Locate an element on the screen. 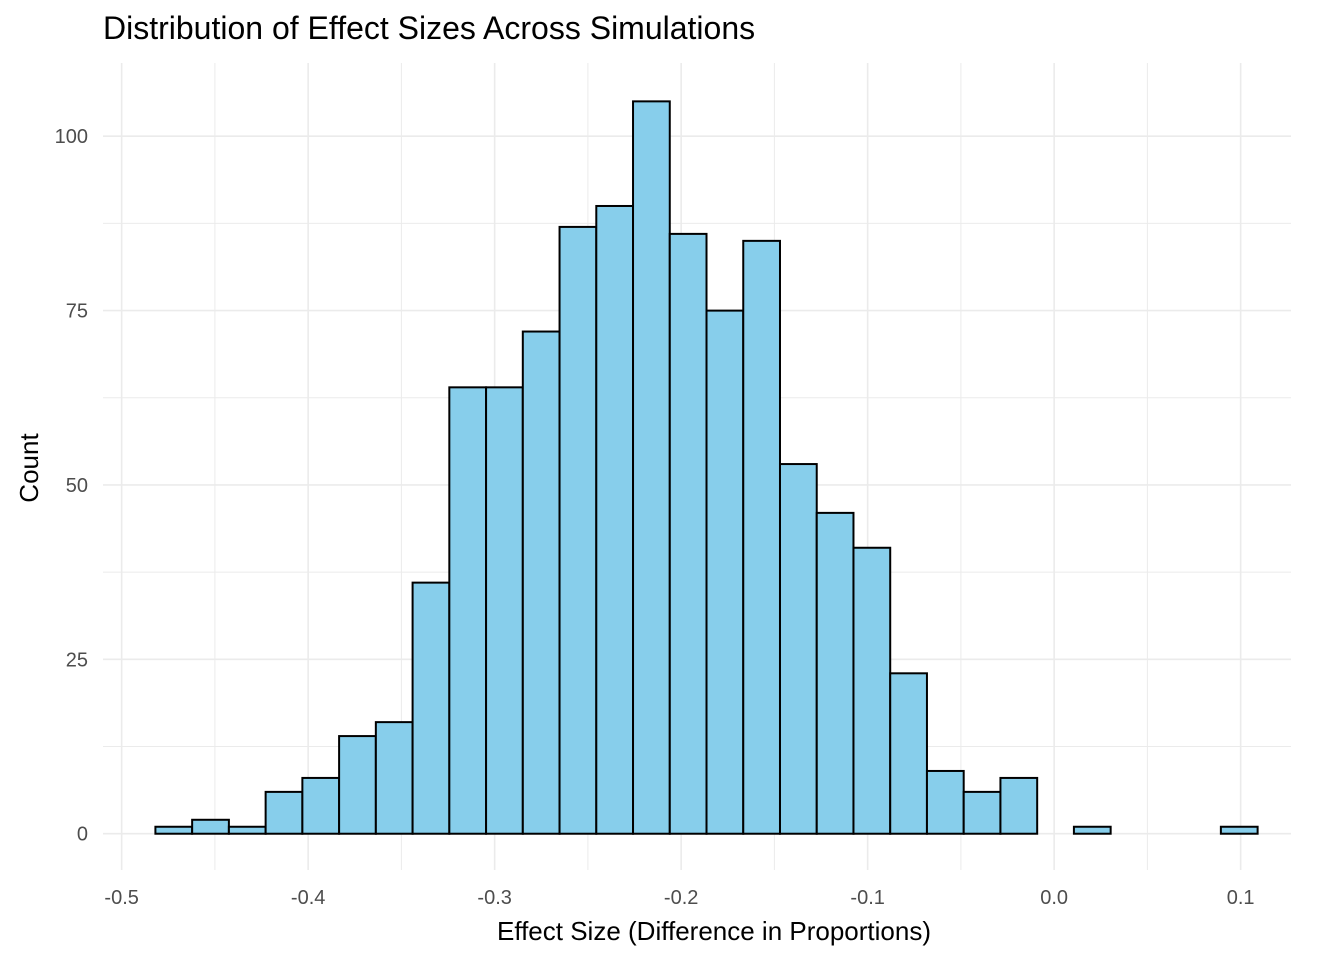  x-tick-label: 0.1 is located at coordinates (1241, 898).